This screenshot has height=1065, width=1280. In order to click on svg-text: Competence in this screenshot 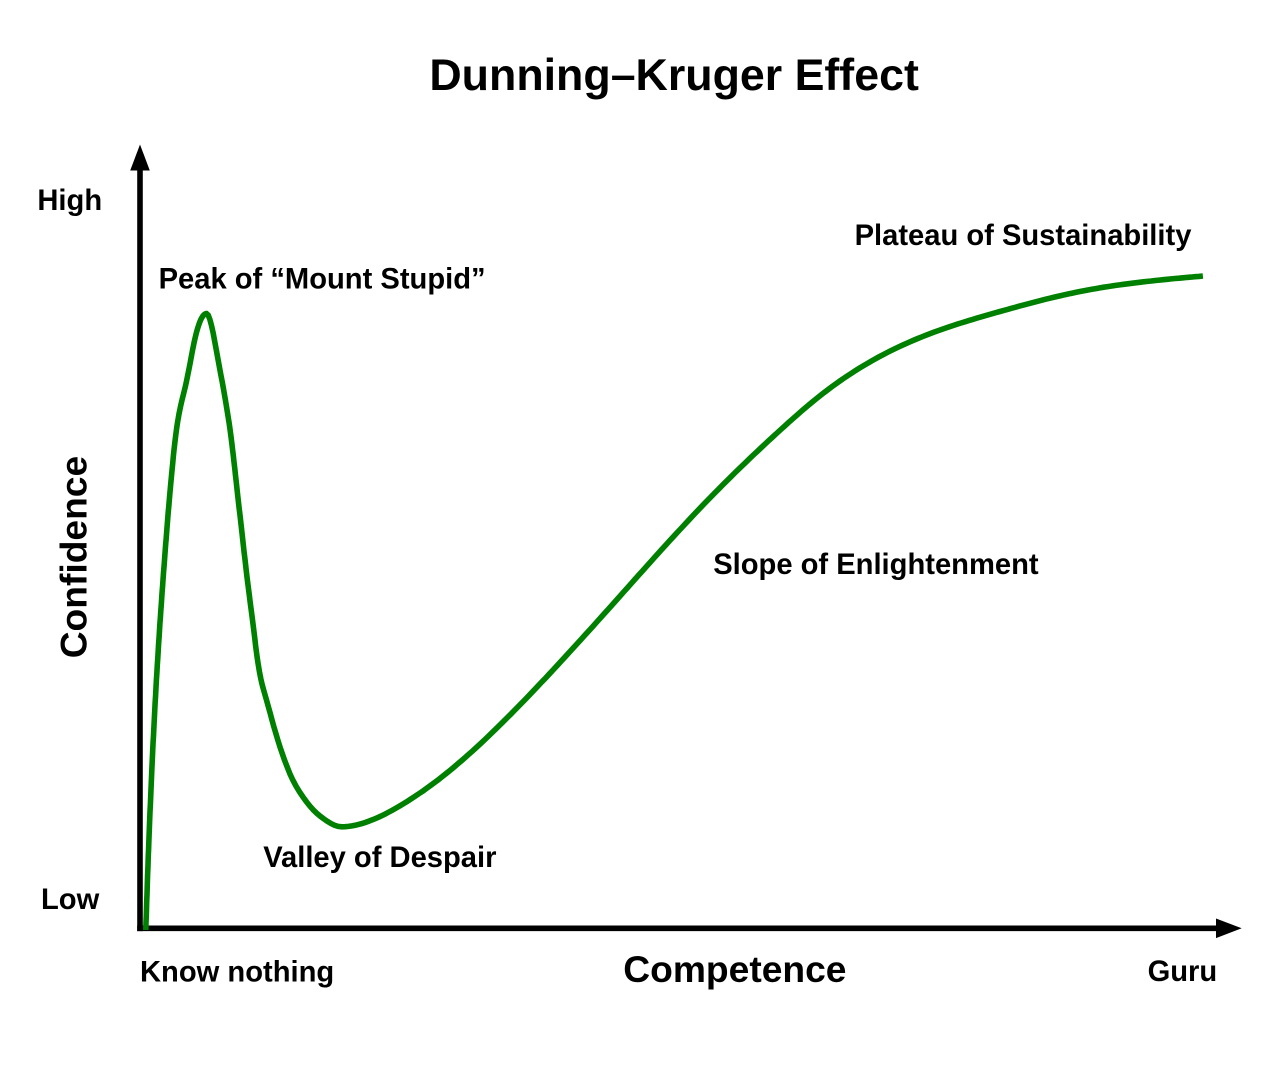, I will do `click(734, 969)`.